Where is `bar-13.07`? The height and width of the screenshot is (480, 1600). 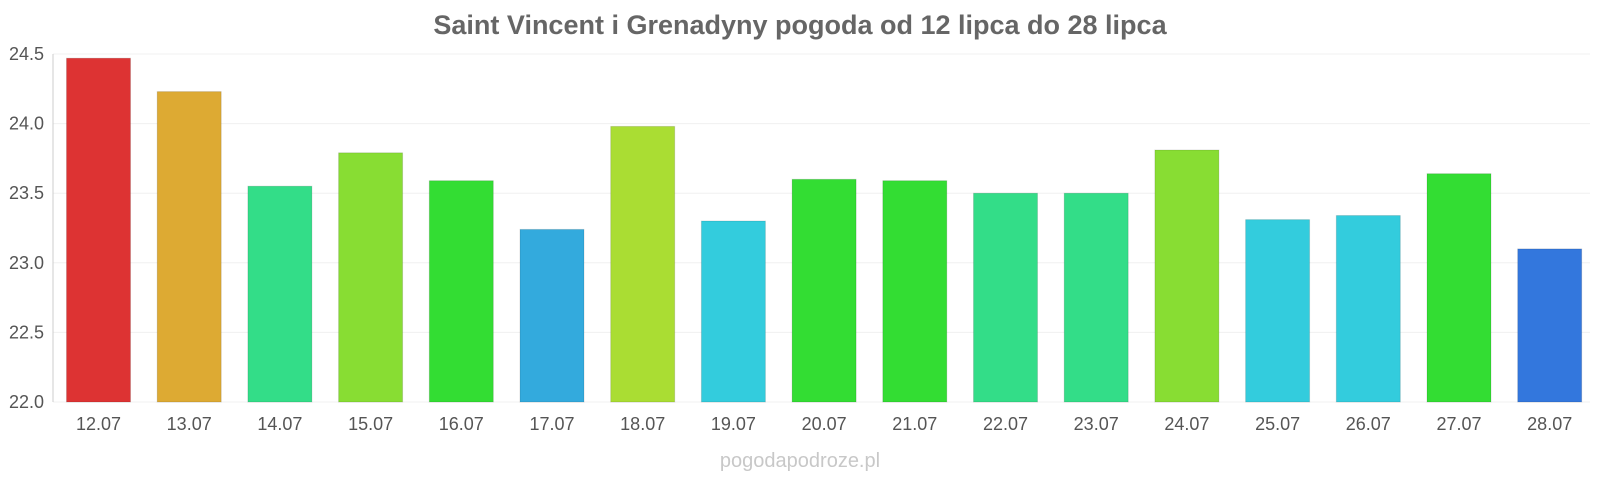
bar-13.07 is located at coordinates (189, 247).